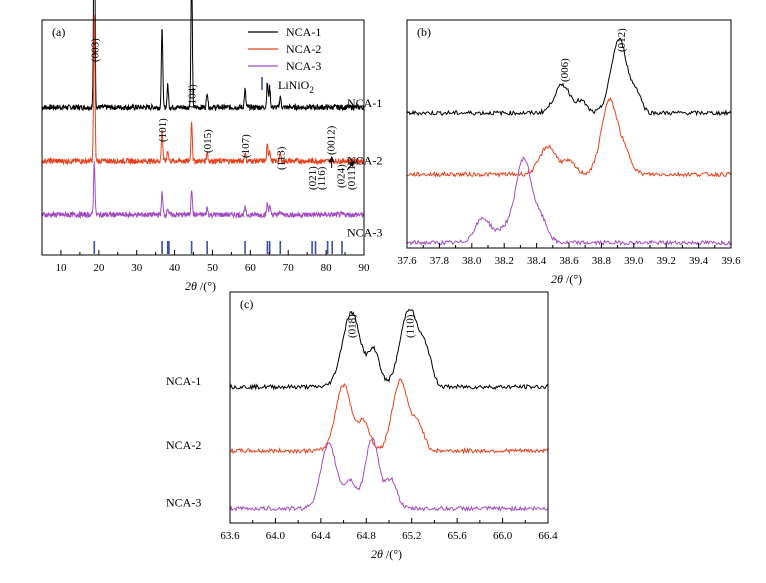  I want to click on peak-label: (015), so click(208, 141).